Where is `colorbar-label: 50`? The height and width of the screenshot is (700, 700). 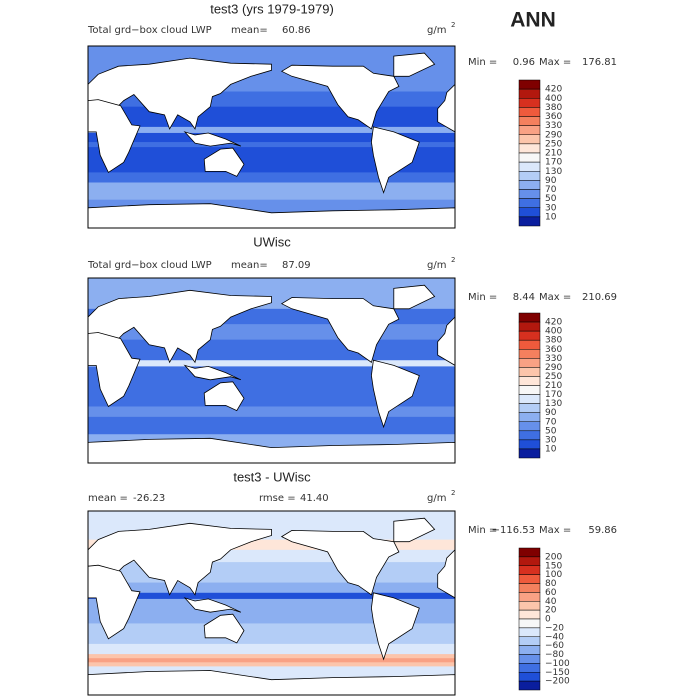 colorbar-label: 50 is located at coordinates (551, 199).